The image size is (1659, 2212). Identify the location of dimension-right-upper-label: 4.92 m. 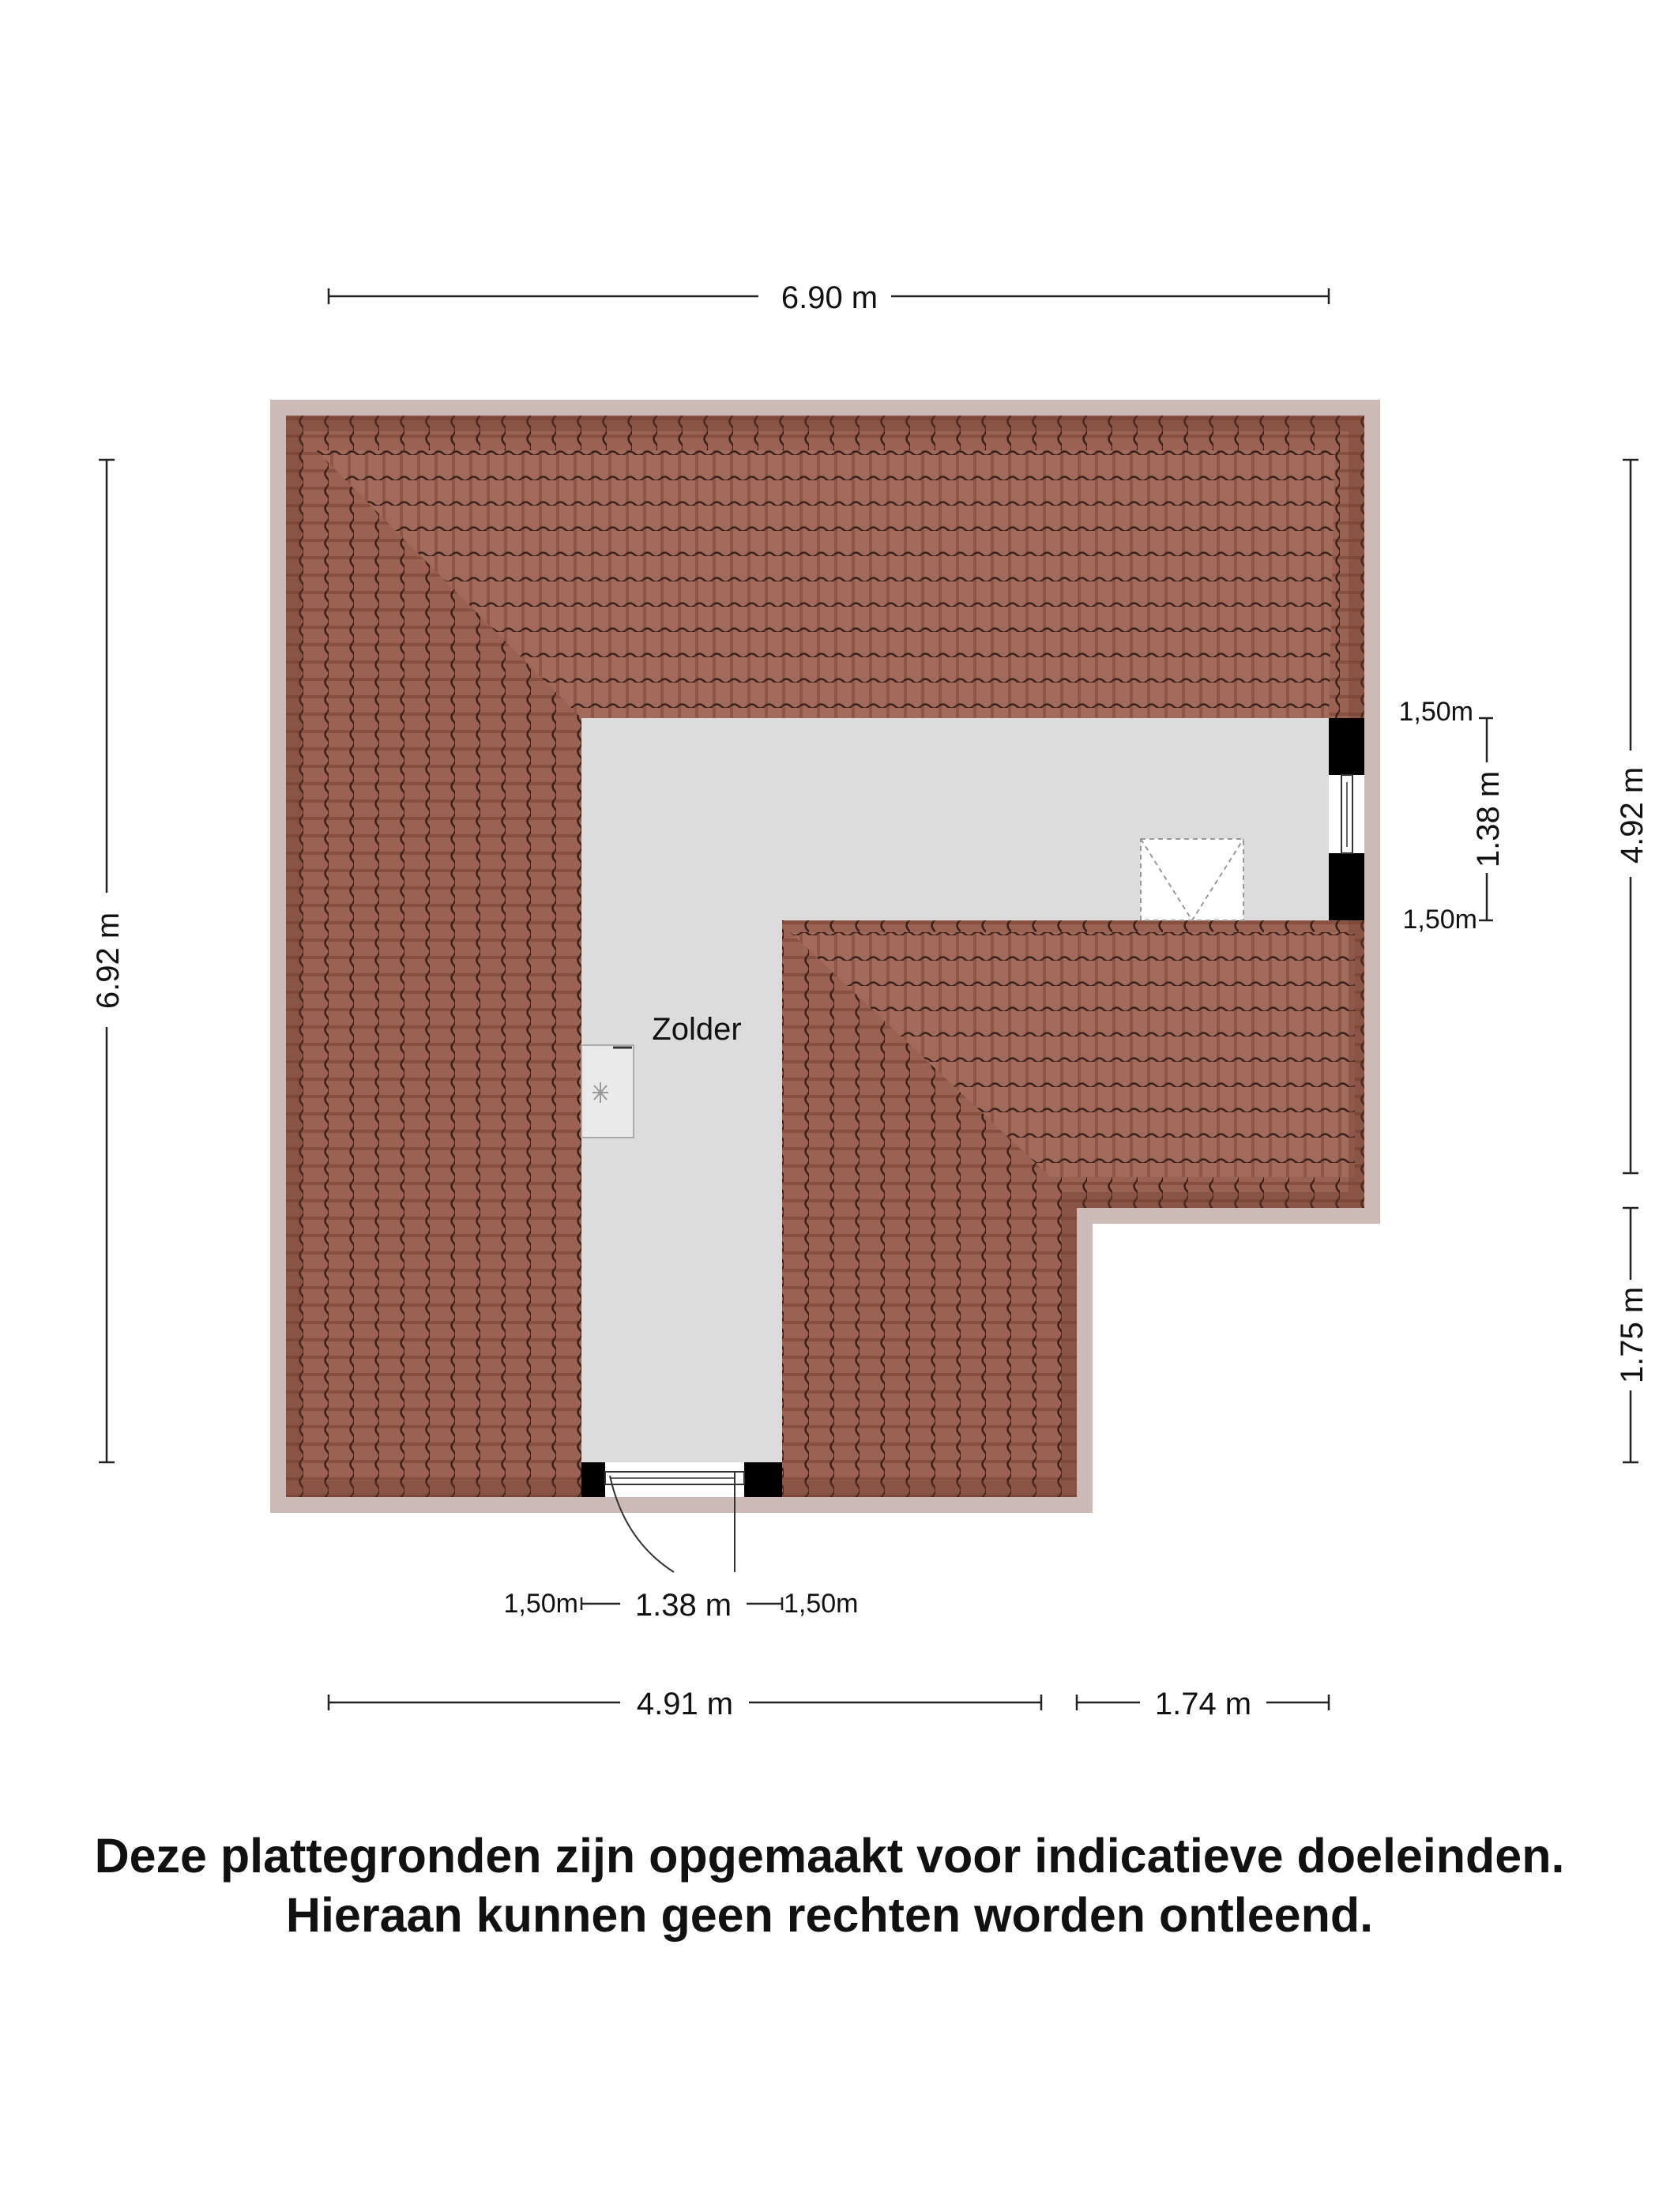
(1633, 815).